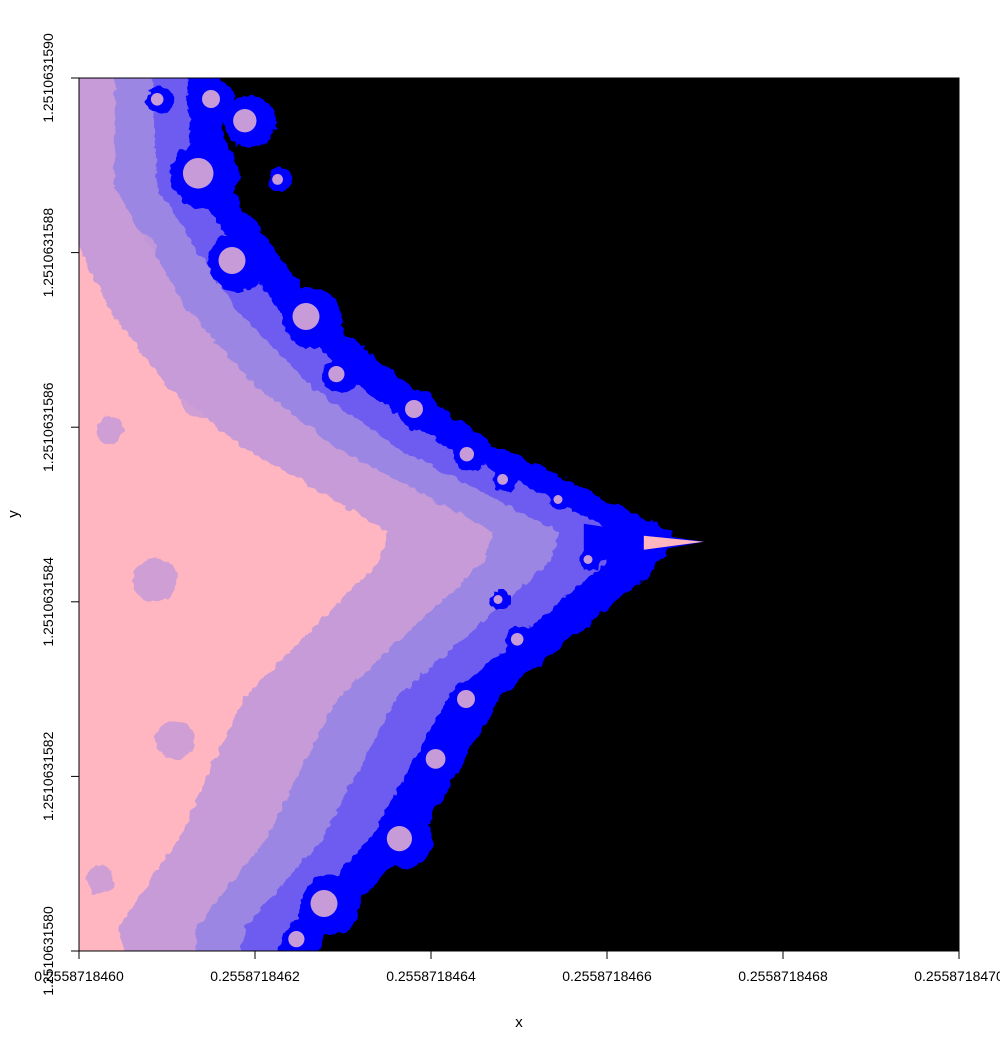 Image resolution: width=1000 pixels, height=1050 pixels. Describe the element at coordinates (48, 776) in the screenshot. I see `y-tick-label: 1.2510631582` at that location.